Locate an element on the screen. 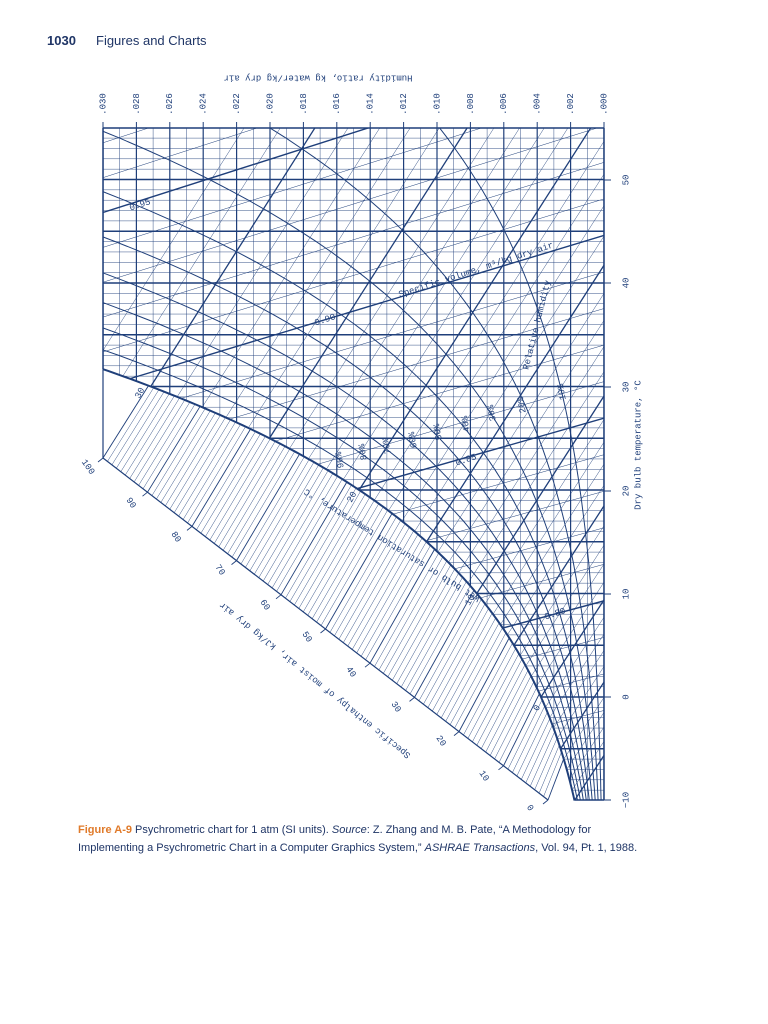 The image size is (768, 1024). caption-journal: ASHRAE Transactions is located at coordinates (480, 848).